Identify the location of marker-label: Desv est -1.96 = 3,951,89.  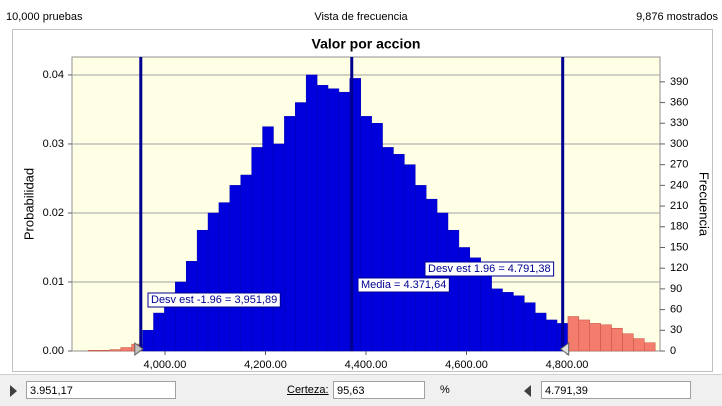
(214, 300).